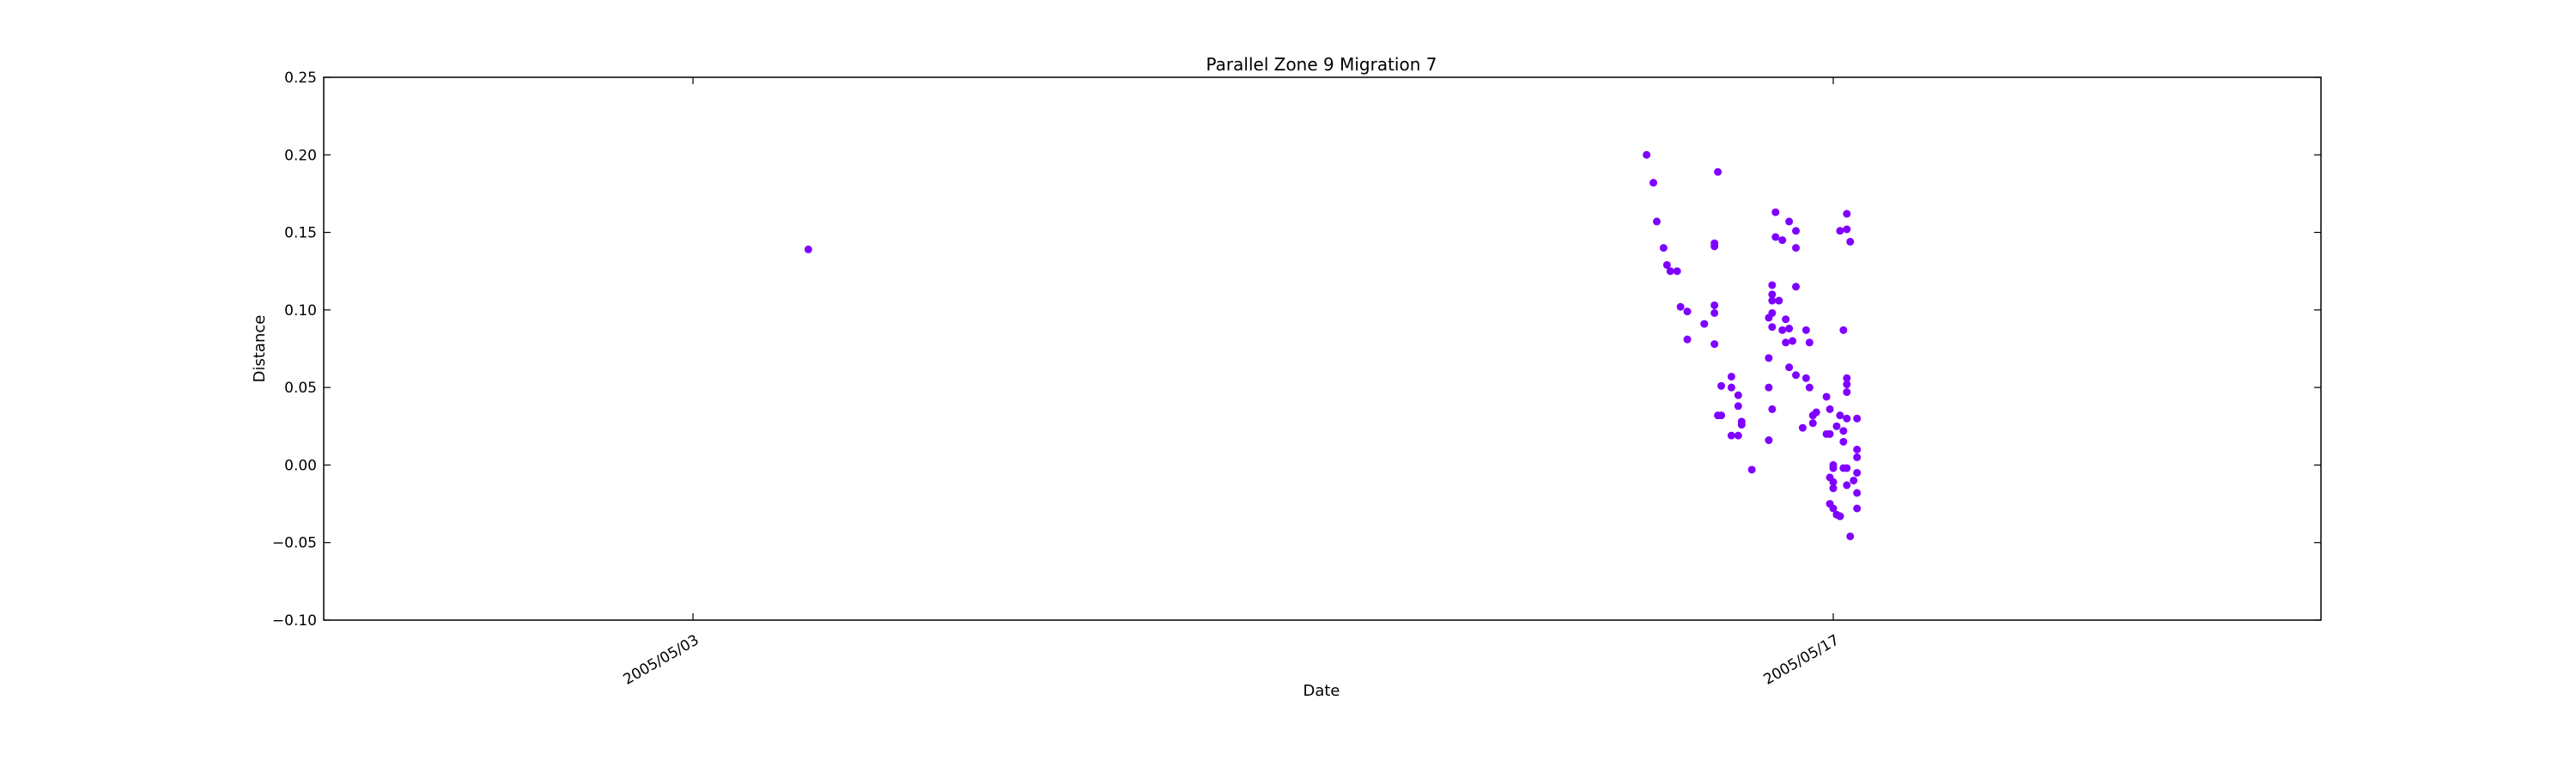 The width and height of the screenshot is (2576, 773). I want to click on y-tick-label: 0.05, so click(301, 388).